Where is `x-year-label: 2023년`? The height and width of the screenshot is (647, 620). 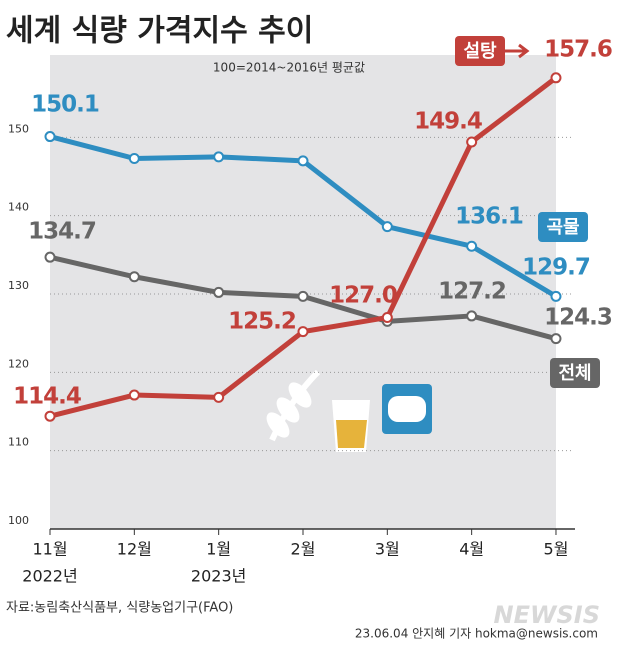 x-year-label: 2023년 is located at coordinates (218, 576).